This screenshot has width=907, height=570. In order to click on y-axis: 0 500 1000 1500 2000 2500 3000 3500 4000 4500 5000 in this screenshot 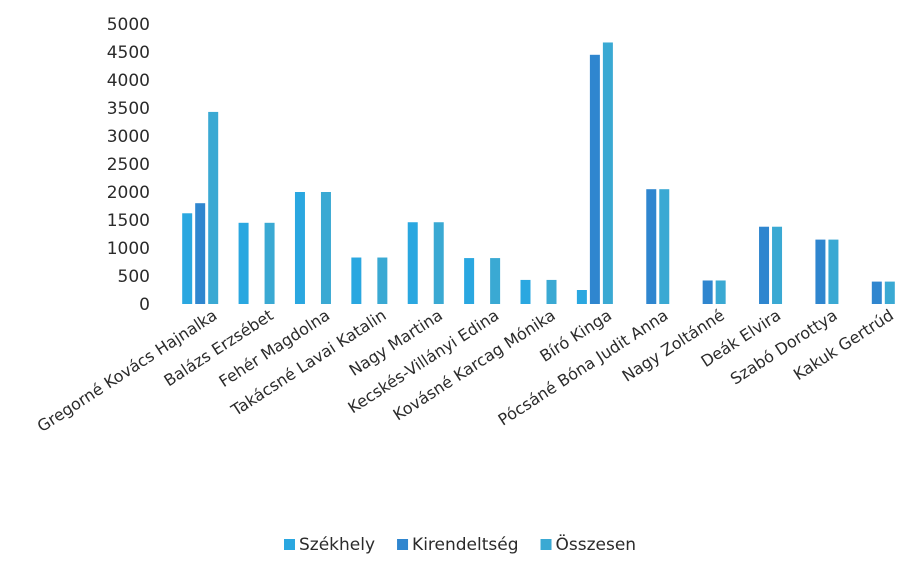, I will do `click(128, 165)`.